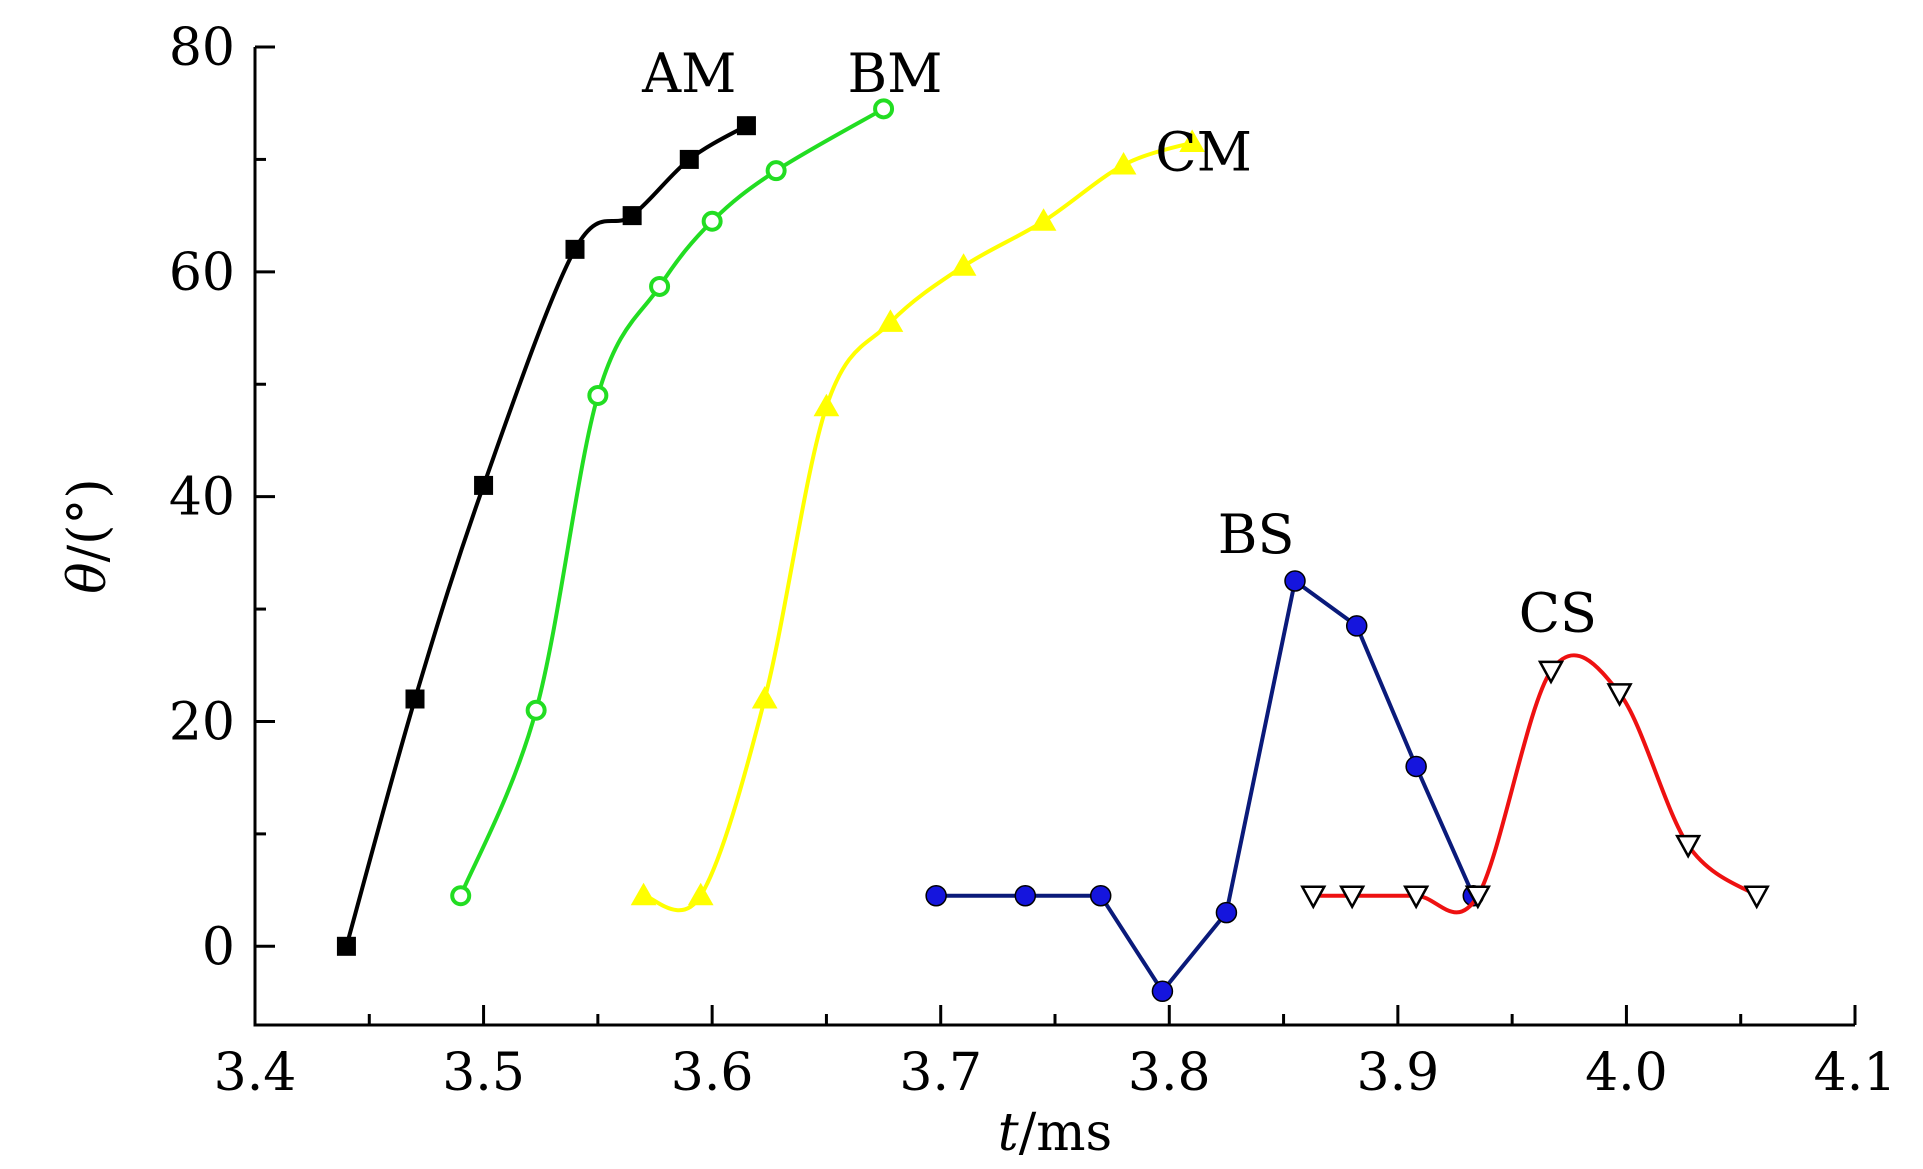  What do you see at coordinates (1066, 1133) in the screenshot?
I see `x-axis-title-rest: /ms` at bounding box center [1066, 1133].